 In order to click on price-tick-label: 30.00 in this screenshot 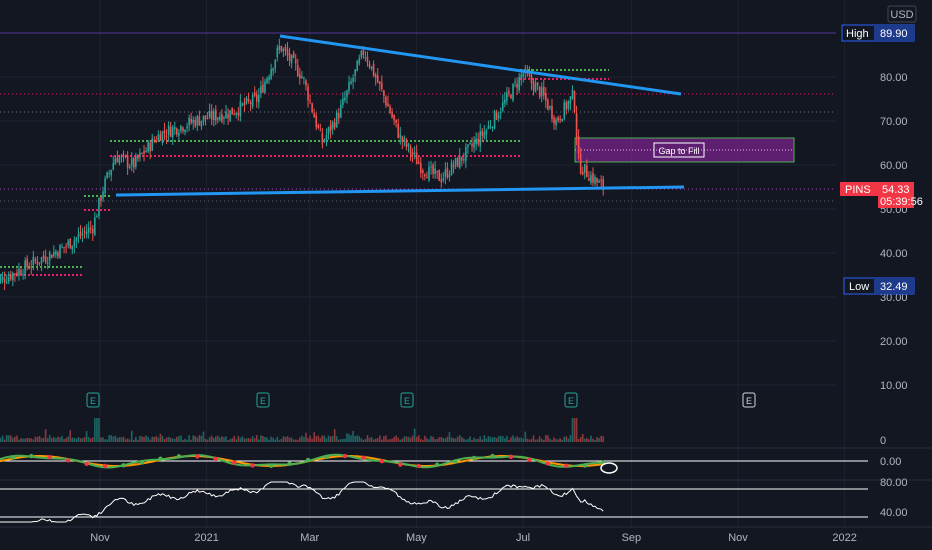, I will do `click(894, 298)`.